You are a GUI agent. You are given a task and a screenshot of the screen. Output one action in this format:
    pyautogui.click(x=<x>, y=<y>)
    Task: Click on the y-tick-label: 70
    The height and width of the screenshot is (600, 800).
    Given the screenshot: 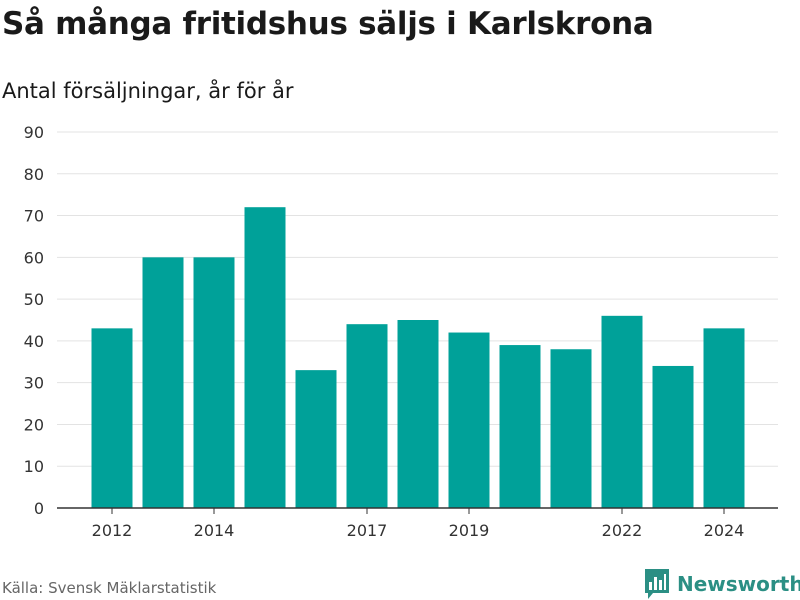 What is the action you would take?
    pyautogui.click(x=34, y=216)
    